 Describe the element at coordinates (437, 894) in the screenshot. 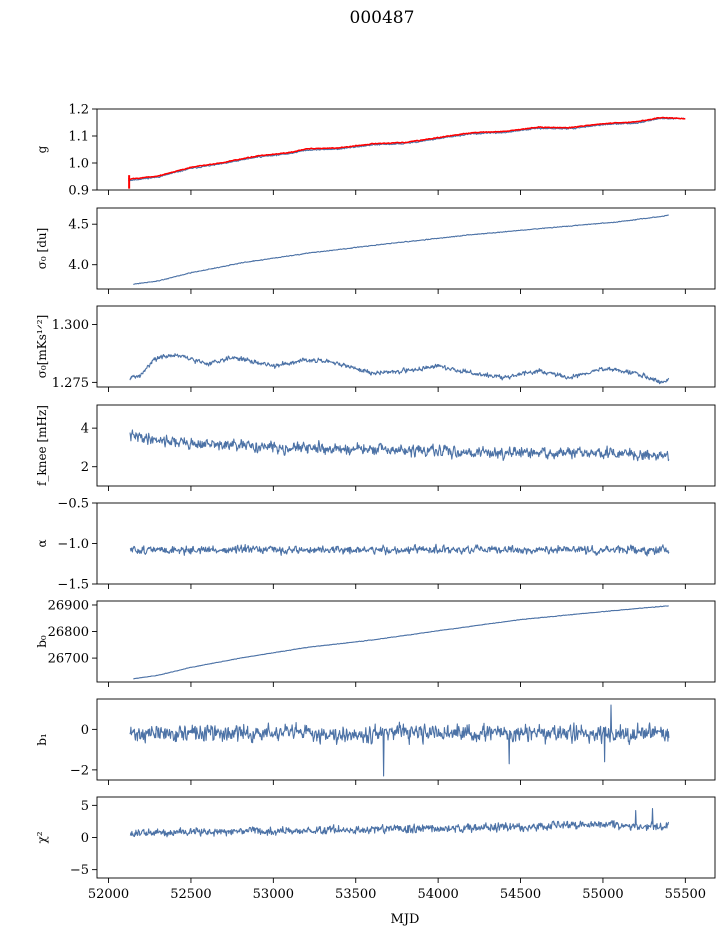

I see `xtick-label: 54000` at that location.